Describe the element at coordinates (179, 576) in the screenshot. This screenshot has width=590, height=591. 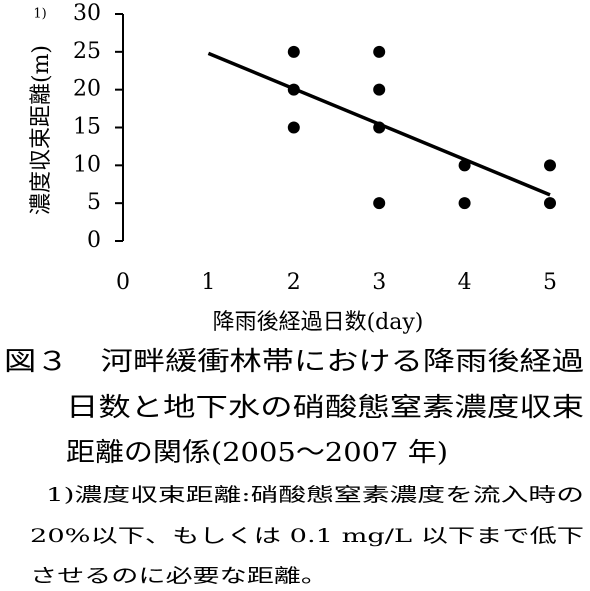
I see `footnote-line: させるのに必要な距離。` at that location.